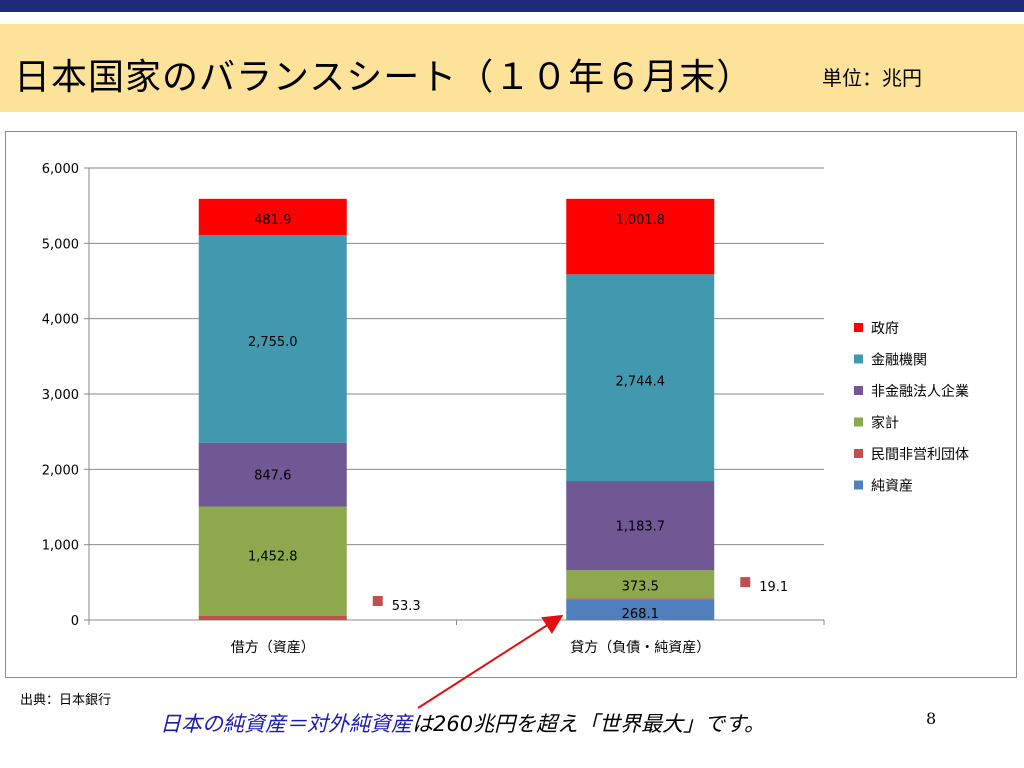  What do you see at coordinates (384, 77) in the screenshot?
I see `slide-title: 日本国家のバランスシート（１０年６月末）` at bounding box center [384, 77].